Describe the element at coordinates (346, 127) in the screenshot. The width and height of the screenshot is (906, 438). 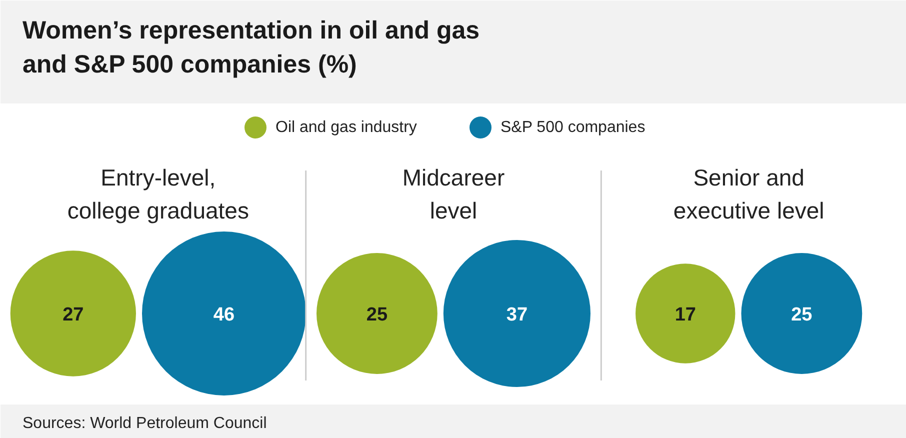
I see `legend-label: Oil and gas industry` at that location.